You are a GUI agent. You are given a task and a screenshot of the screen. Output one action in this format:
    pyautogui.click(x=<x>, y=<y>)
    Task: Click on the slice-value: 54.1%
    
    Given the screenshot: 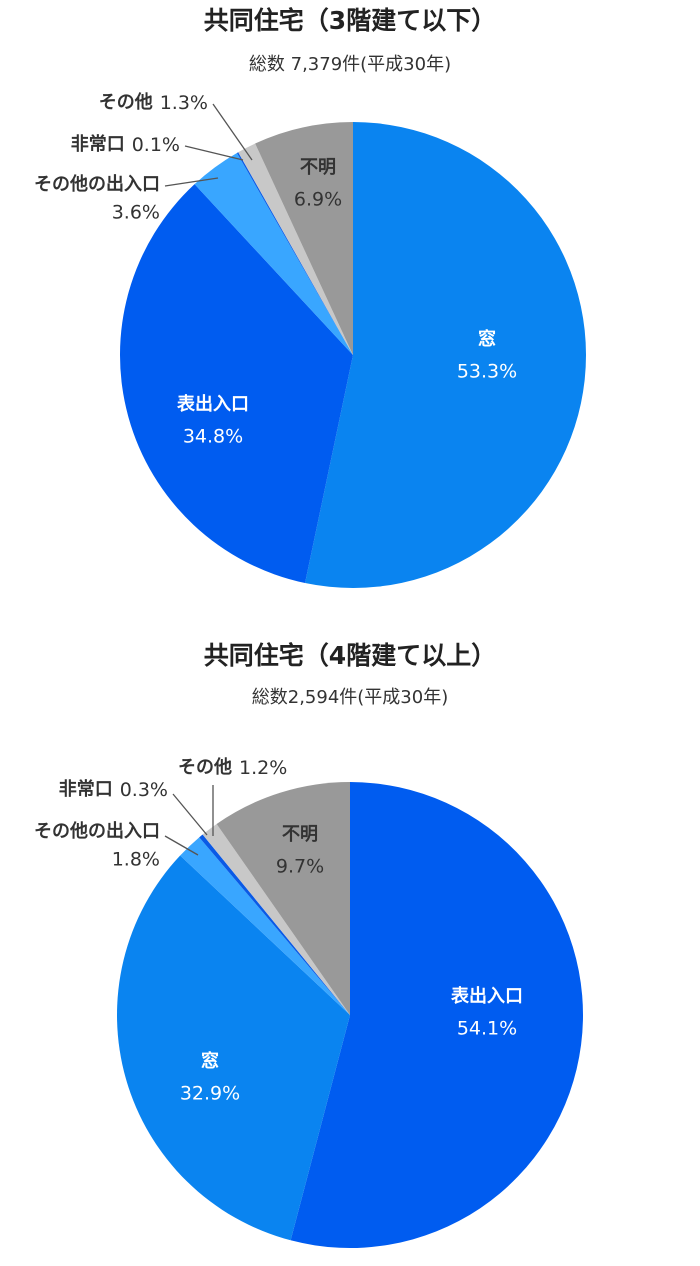 What is the action you would take?
    pyautogui.click(x=487, y=1029)
    